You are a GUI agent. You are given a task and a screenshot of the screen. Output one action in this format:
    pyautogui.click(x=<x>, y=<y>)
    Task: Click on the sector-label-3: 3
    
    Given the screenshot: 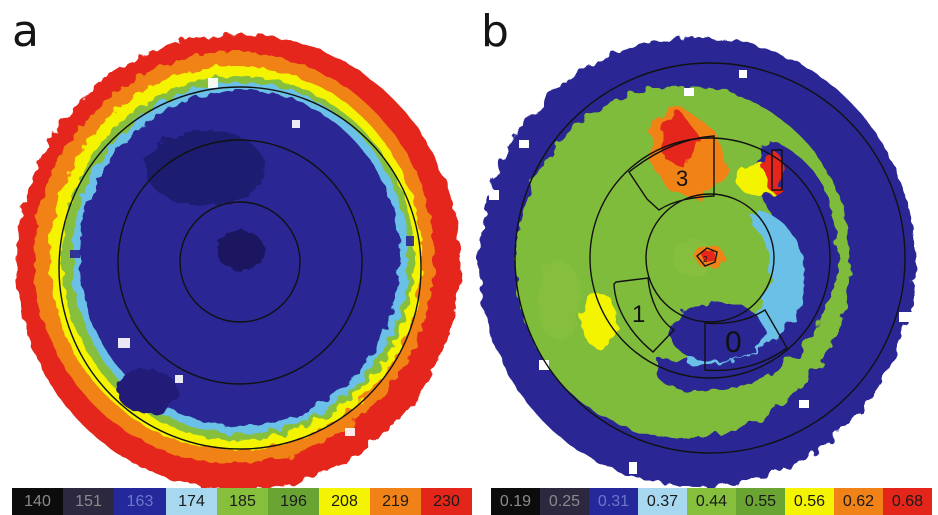 What is the action you would take?
    pyautogui.click(x=682, y=178)
    